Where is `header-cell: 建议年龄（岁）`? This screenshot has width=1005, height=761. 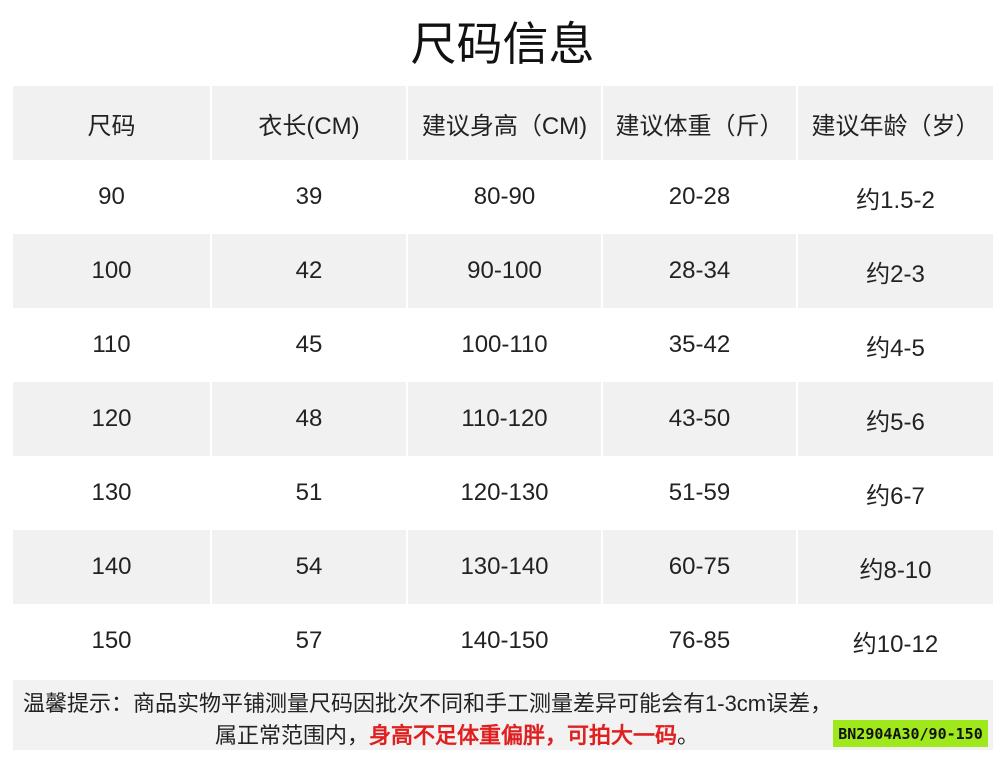 header-cell: 建议年龄（岁） is located at coordinates (895, 123).